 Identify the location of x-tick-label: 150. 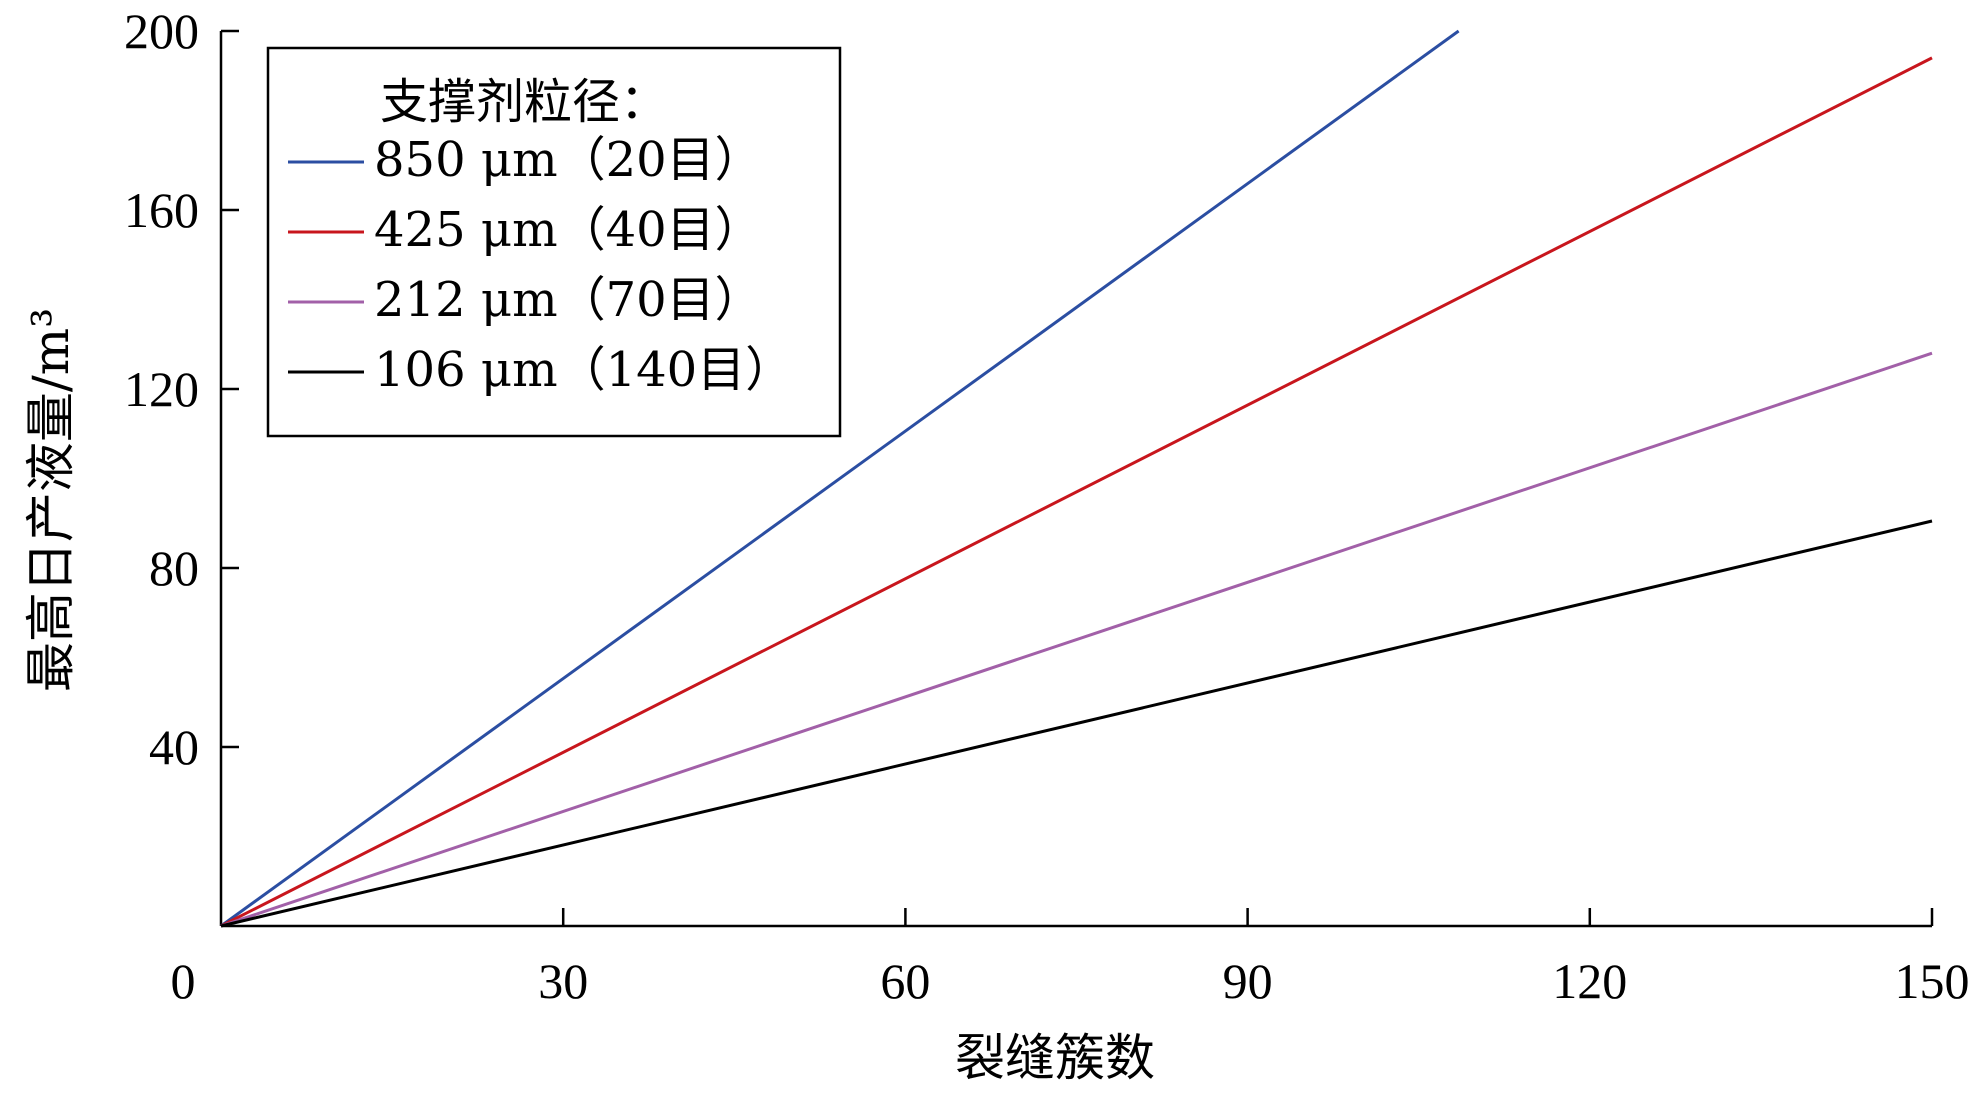
(1932, 981).